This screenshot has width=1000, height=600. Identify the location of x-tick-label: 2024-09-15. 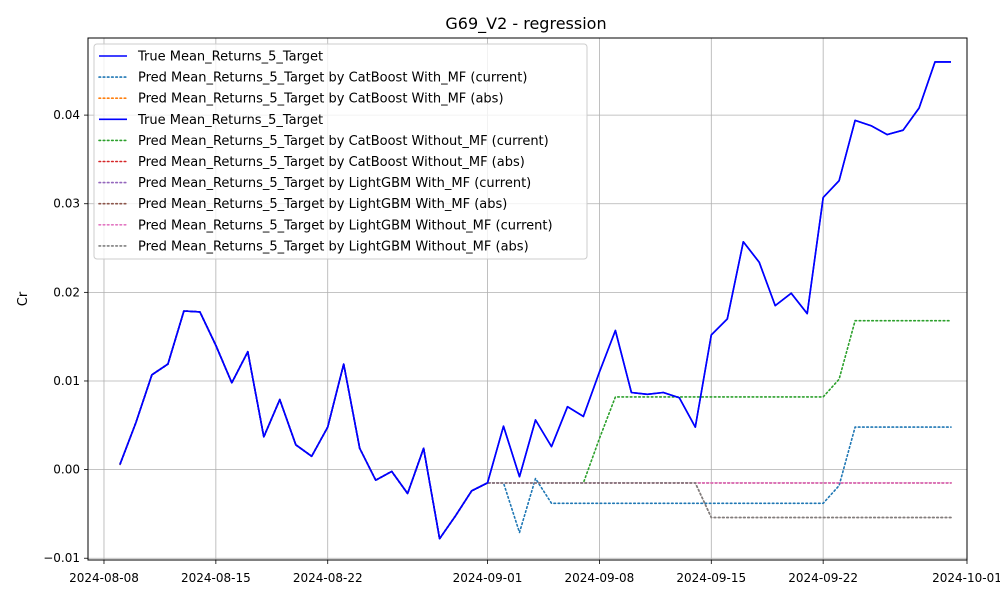
(711, 578).